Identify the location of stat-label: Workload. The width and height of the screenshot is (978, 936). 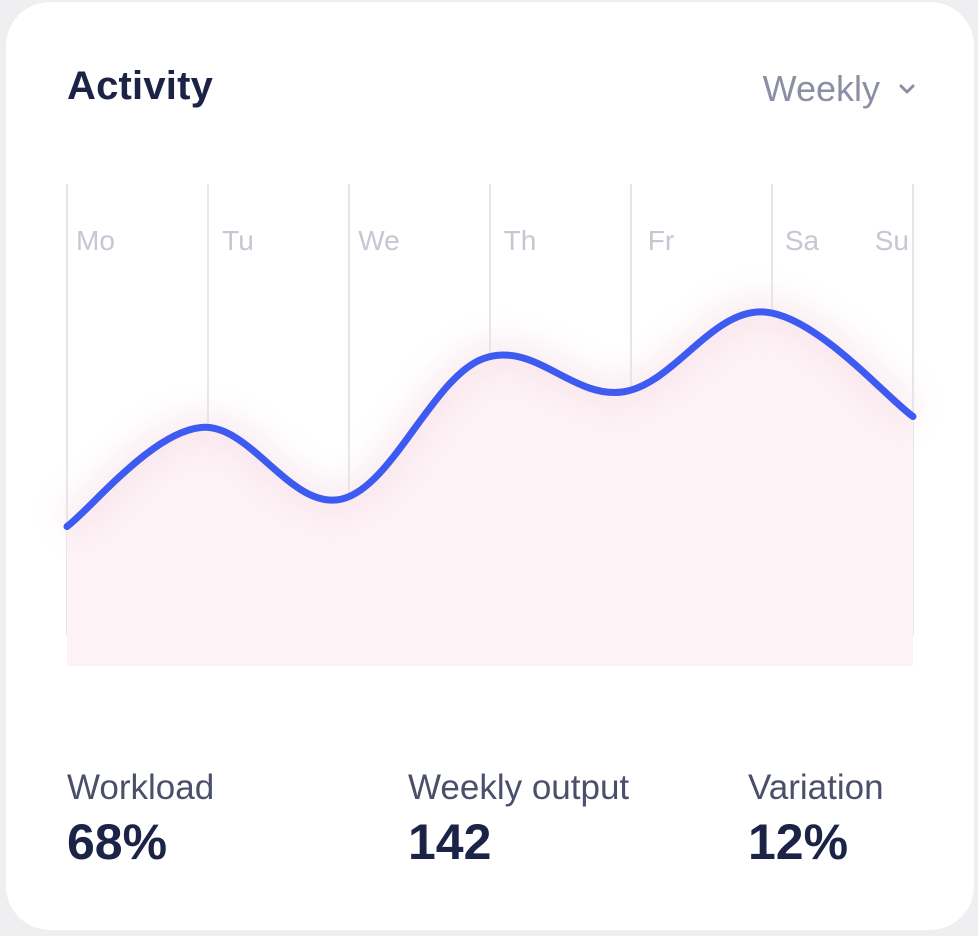
(141, 787).